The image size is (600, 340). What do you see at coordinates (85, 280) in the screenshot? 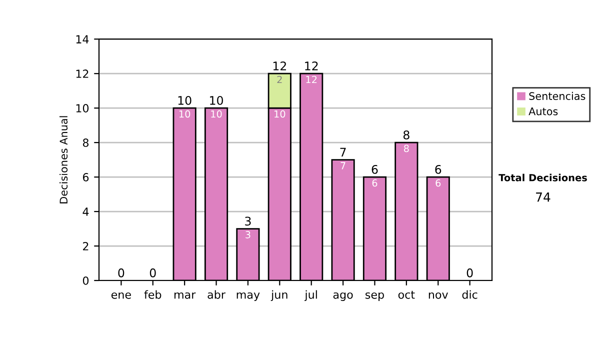
I see `y-tick-label: 0` at bounding box center [85, 280].